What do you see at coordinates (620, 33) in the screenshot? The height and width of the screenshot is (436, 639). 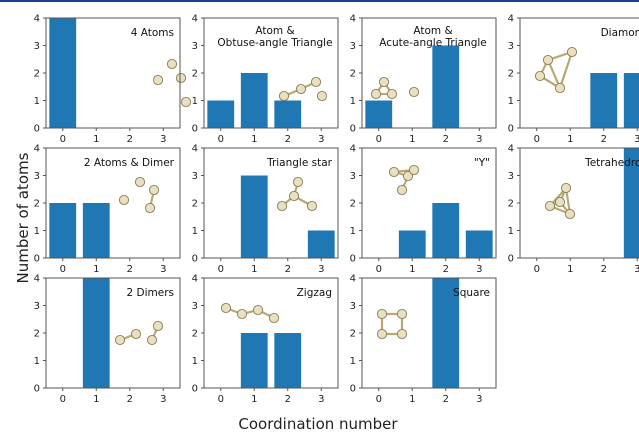 I see `subplot-title: Diamond` at bounding box center [620, 33].